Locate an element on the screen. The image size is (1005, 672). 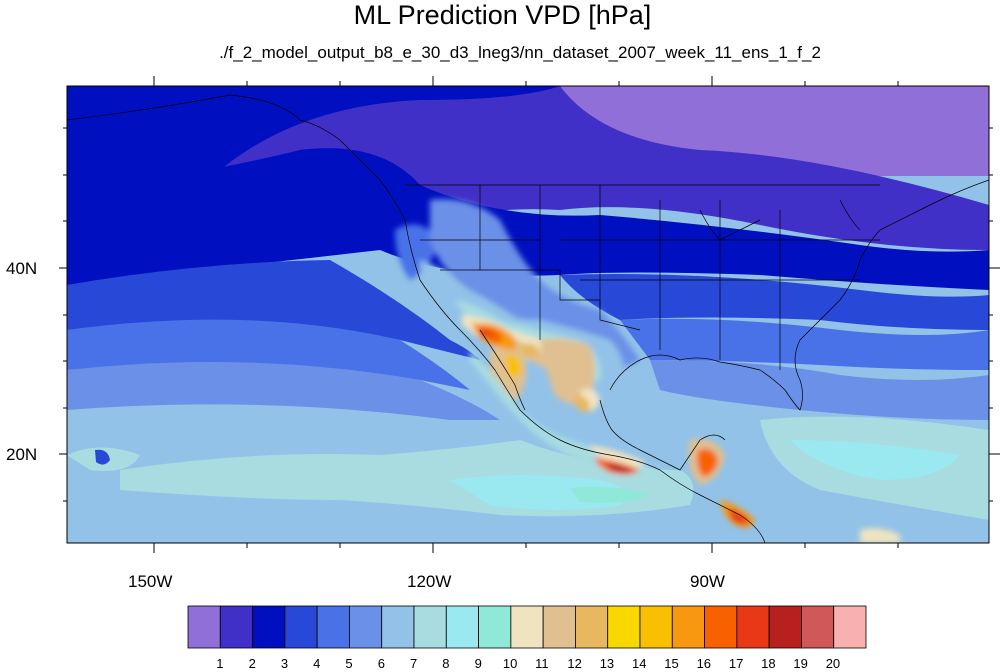
lon-tick-150w: 150W is located at coordinates (150, 581).